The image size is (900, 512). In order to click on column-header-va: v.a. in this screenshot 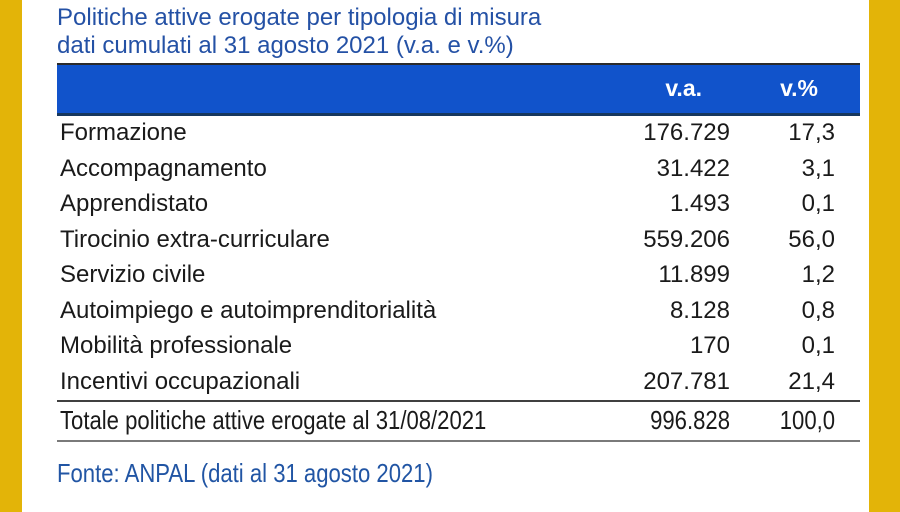, I will do `click(645, 90)`.